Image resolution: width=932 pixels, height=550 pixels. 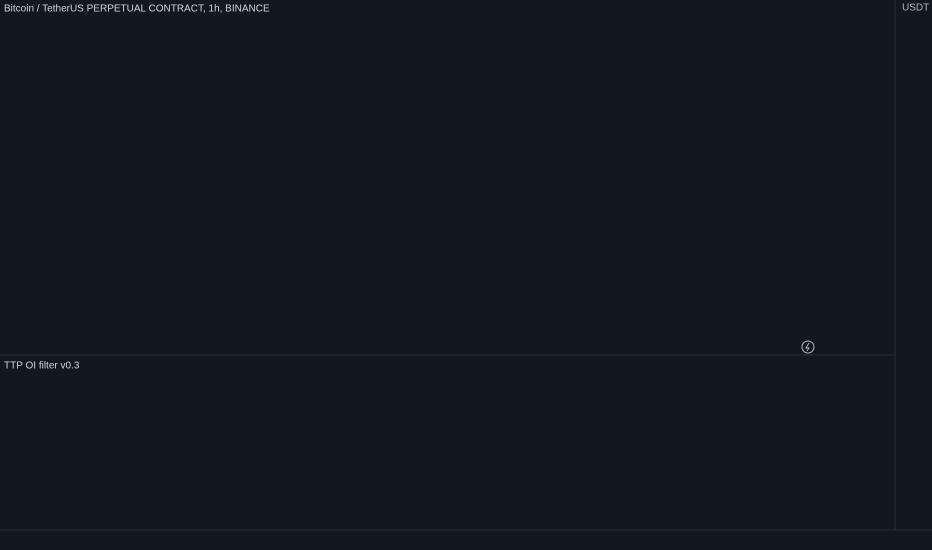 I want to click on currency: USDT, so click(x=915, y=8).